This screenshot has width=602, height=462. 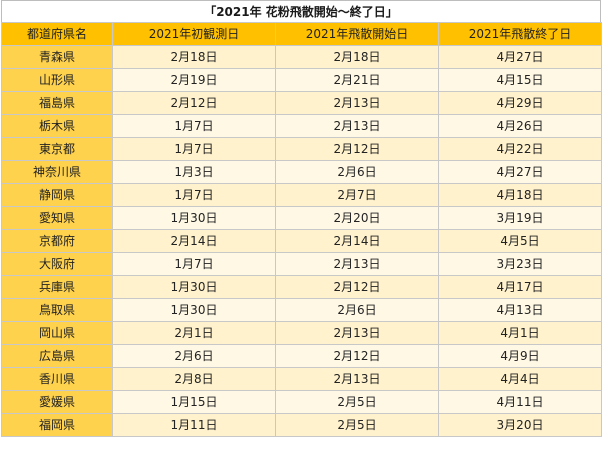 What do you see at coordinates (301, 11) in the screenshot?
I see `table-title: 「2021年 花粉飛散開始～終了日」` at bounding box center [301, 11].